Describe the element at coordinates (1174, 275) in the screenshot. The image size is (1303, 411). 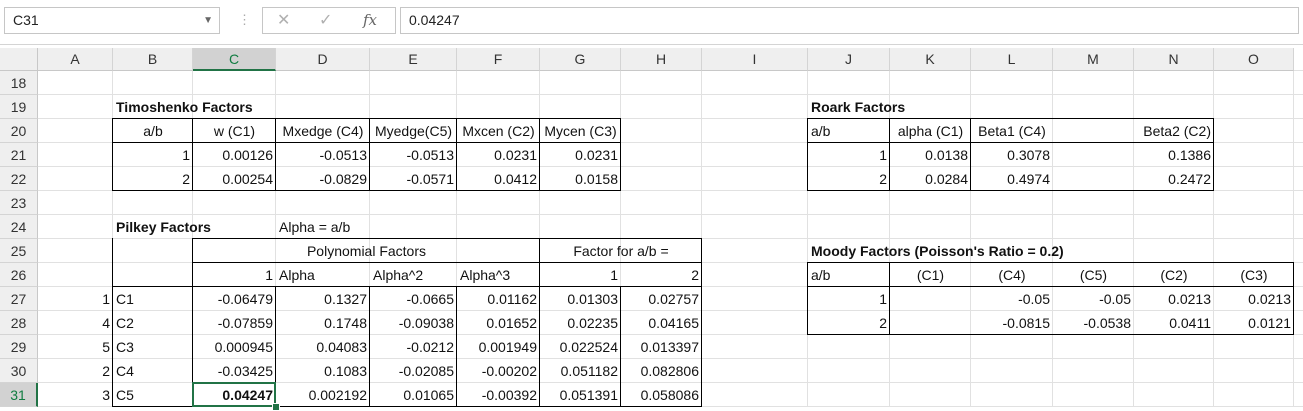
I see `moody-header: (C2)` at that location.